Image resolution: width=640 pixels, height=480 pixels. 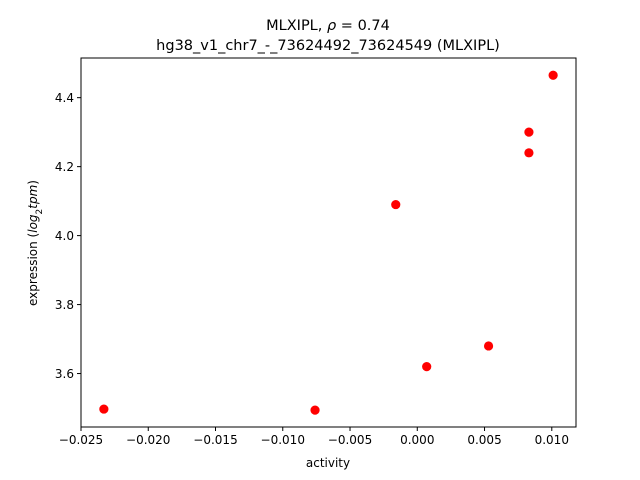 I want to click on chart-title-line1: MLXIPL, ρ = 0.74, so click(x=328, y=26).